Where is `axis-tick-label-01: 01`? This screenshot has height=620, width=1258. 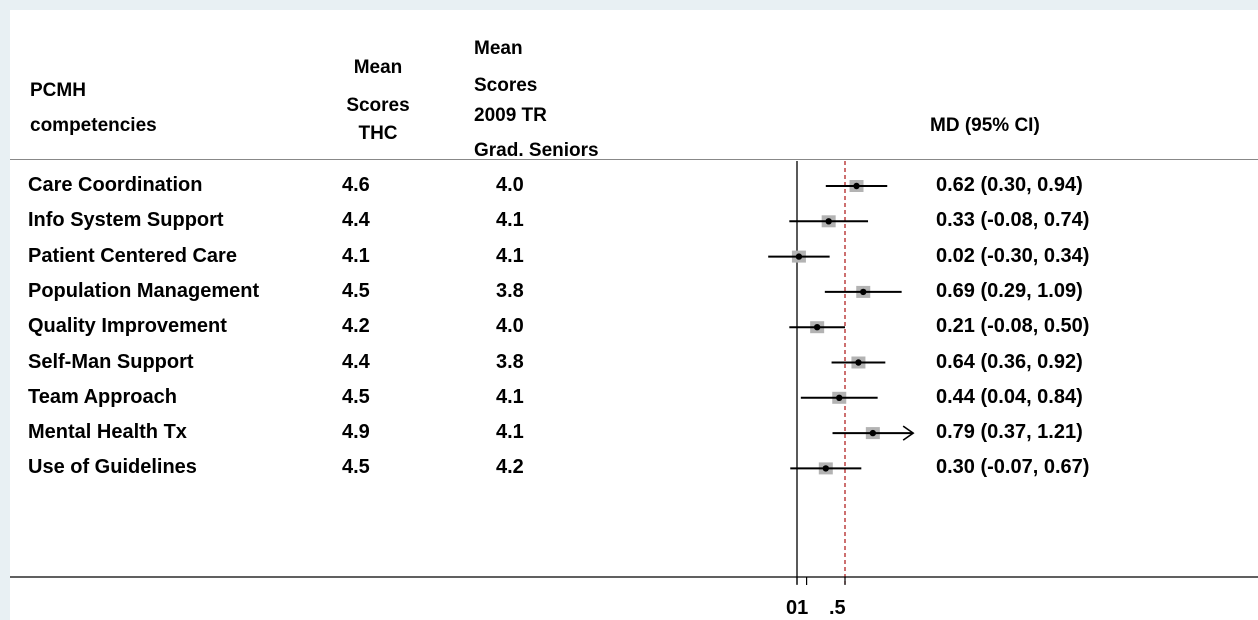
axis-tick-label-01: 01 is located at coordinates (797, 608).